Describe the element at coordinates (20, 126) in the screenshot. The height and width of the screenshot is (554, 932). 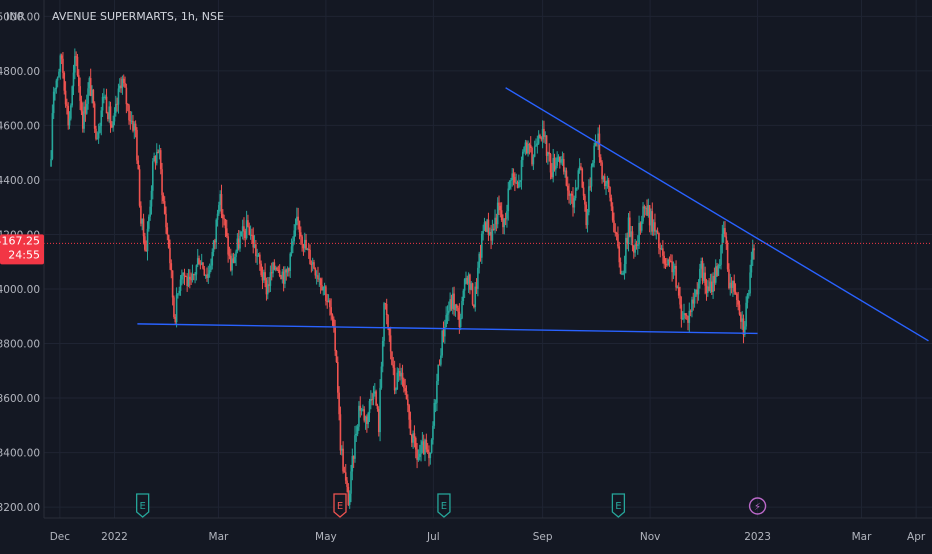
I see `y-tick-label: 4600.00` at that location.